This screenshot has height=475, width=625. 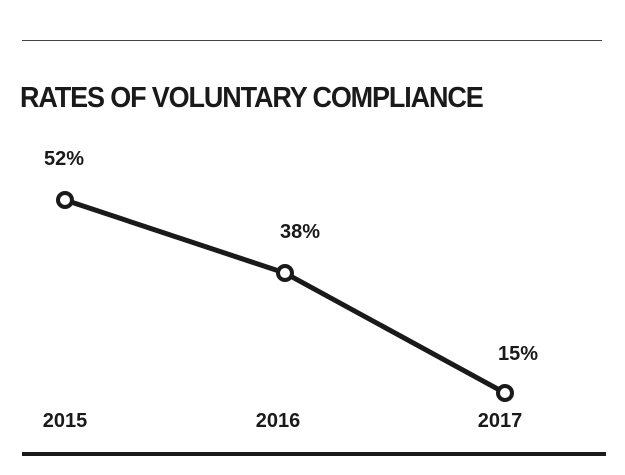 I want to click on x-tick-label-2017: 2017, so click(x=500, y=421).